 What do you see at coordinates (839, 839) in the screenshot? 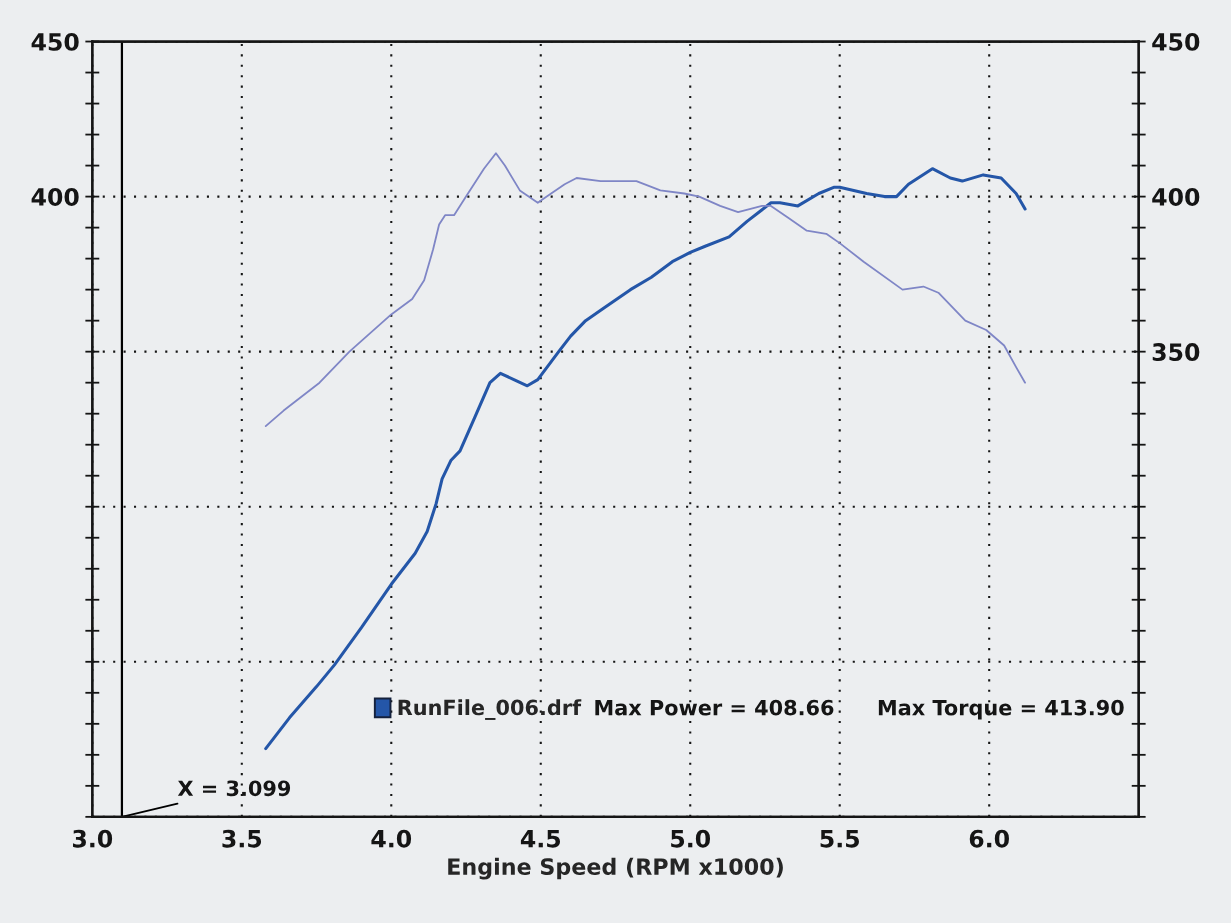
I see `x-tick-label: 5.5` at bounding box center [839, 839].